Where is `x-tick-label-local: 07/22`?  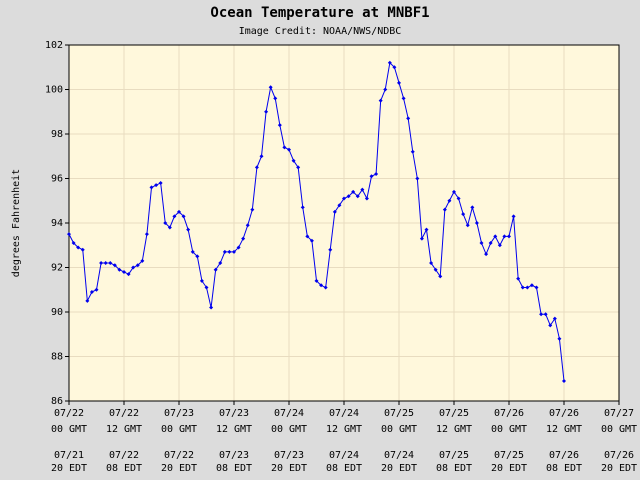
x-tick-label-local: 07/22 is located at coordinates (179, 455).